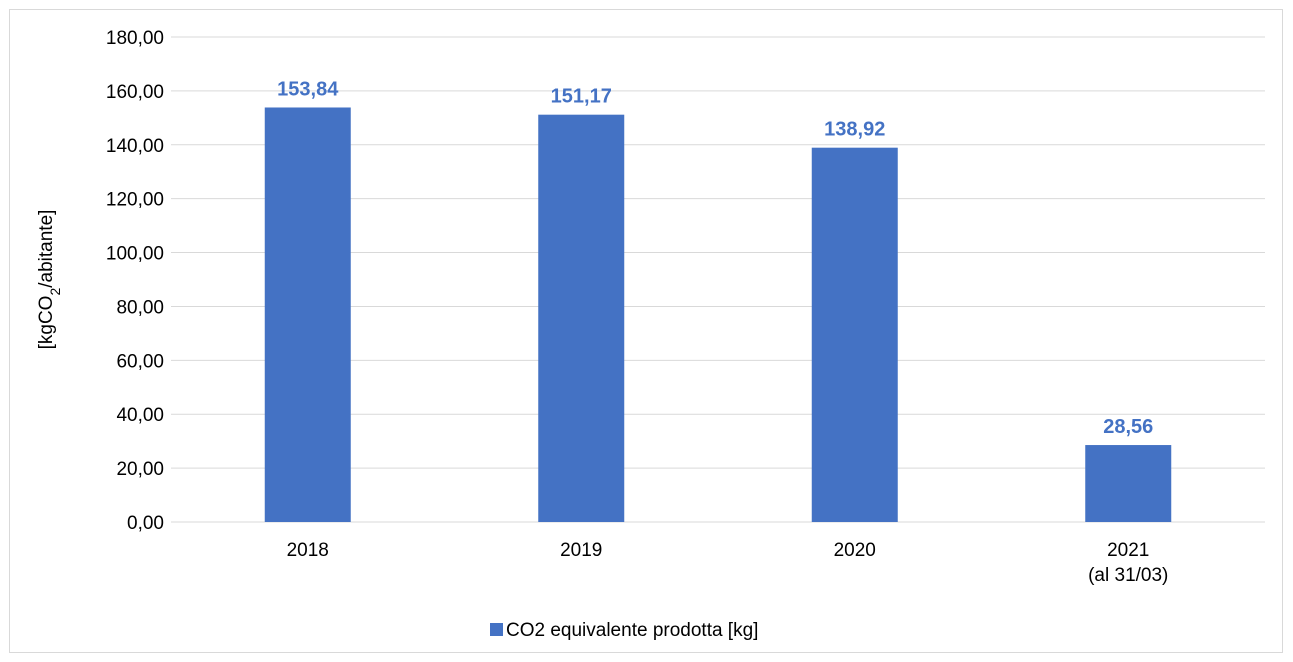 Image resolution: width=1293 pixels, height=662 pixels. I want to click on data-label: 153,84, so click(308, 89).